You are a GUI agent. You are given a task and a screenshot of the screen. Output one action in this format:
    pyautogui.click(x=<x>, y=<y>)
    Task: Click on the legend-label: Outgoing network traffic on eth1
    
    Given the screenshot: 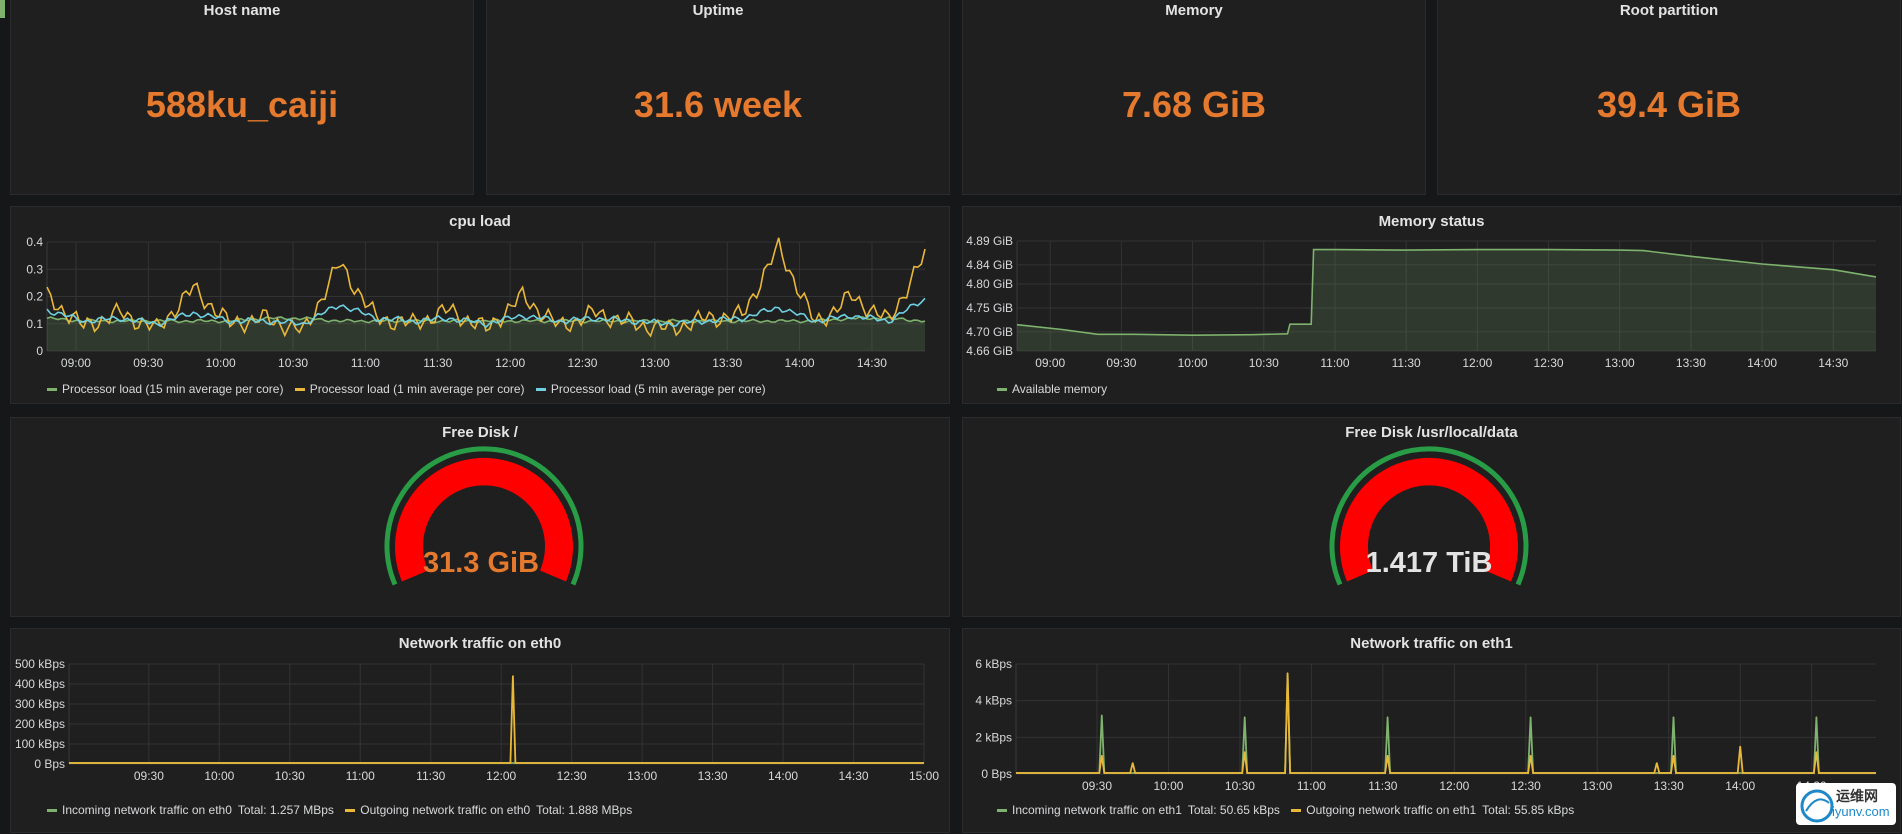 What is the action you would take?
    pyautogui.click(x=1391, y=810)
    